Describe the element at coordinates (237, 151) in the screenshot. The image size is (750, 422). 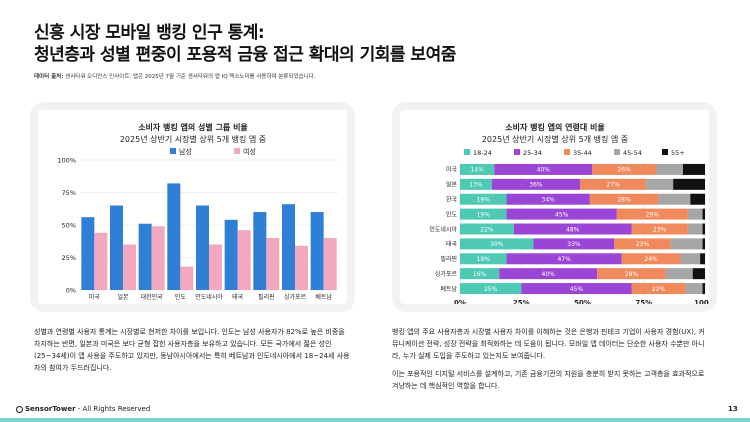
I see `legend-swatch-female` at that location.